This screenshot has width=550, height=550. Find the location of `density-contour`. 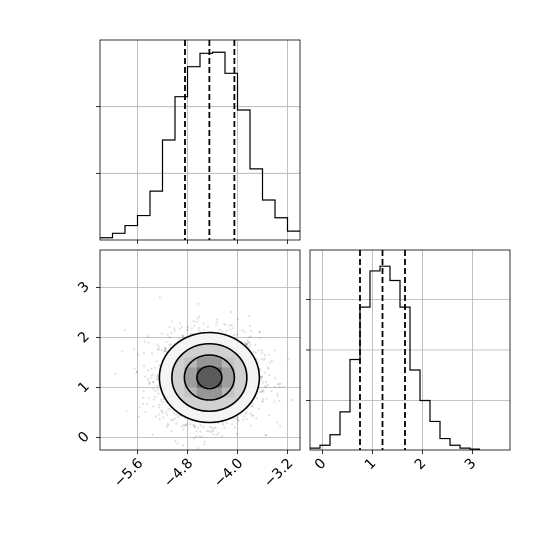

density-contour is located at coordinates (209, 377).